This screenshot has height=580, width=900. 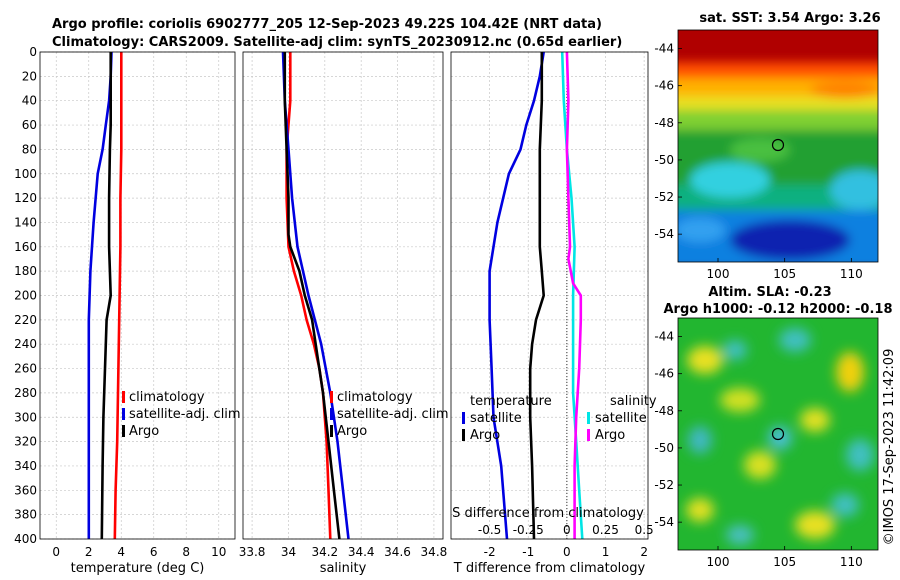 What do you see at coordinates (343, 568) in the screenshot?
I see `x-axis-label: salinity` at bounding box center [343, 568].